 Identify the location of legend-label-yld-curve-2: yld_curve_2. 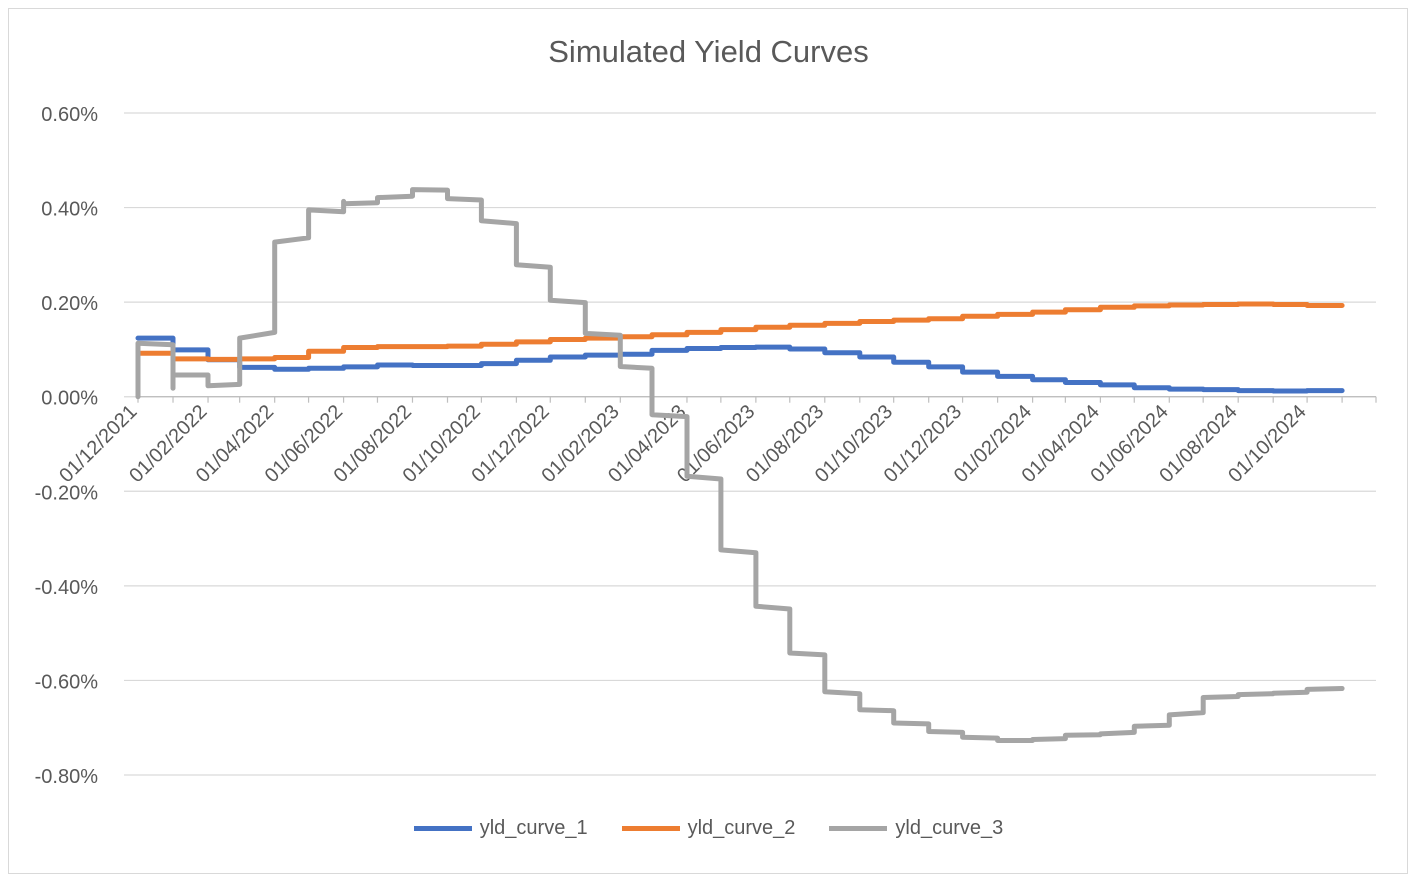
(741, 828).